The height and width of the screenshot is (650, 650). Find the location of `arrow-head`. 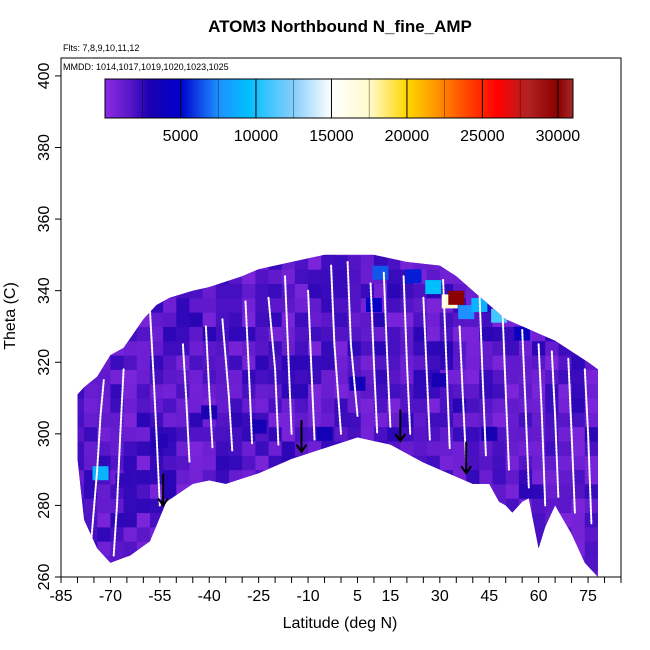

arrow-head is located at coordinates (301, 449).